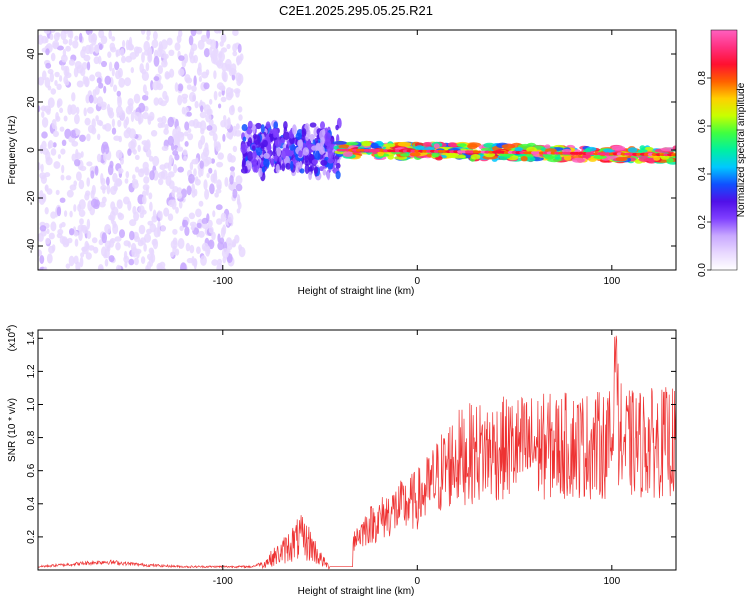 The height and width of the screenshot is (600, 750). Describe the element at coordinates (12, 150) in the screenshot. I see `spectrogram-y-axis-label: Frequency (Hz)` at that location.